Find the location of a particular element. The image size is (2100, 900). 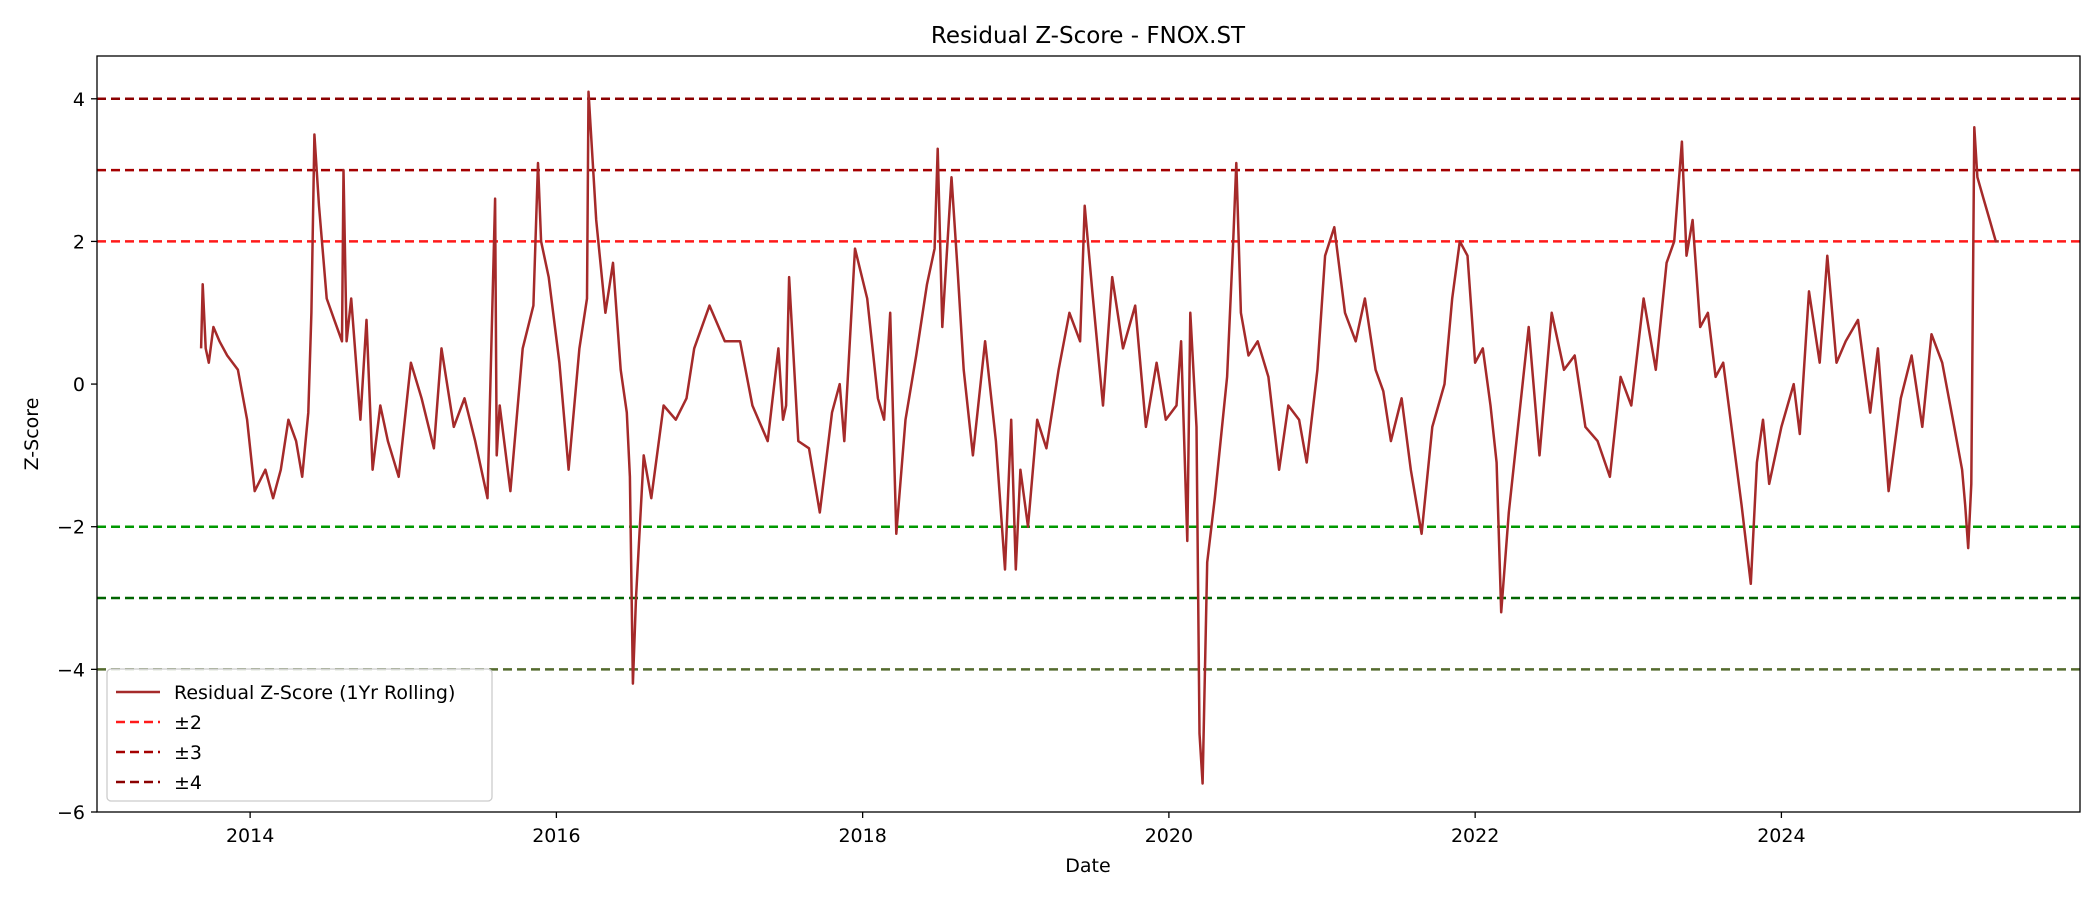

chart-title: Residual Z-Score - FNOX.ST is located at coordinates (1088, 36).